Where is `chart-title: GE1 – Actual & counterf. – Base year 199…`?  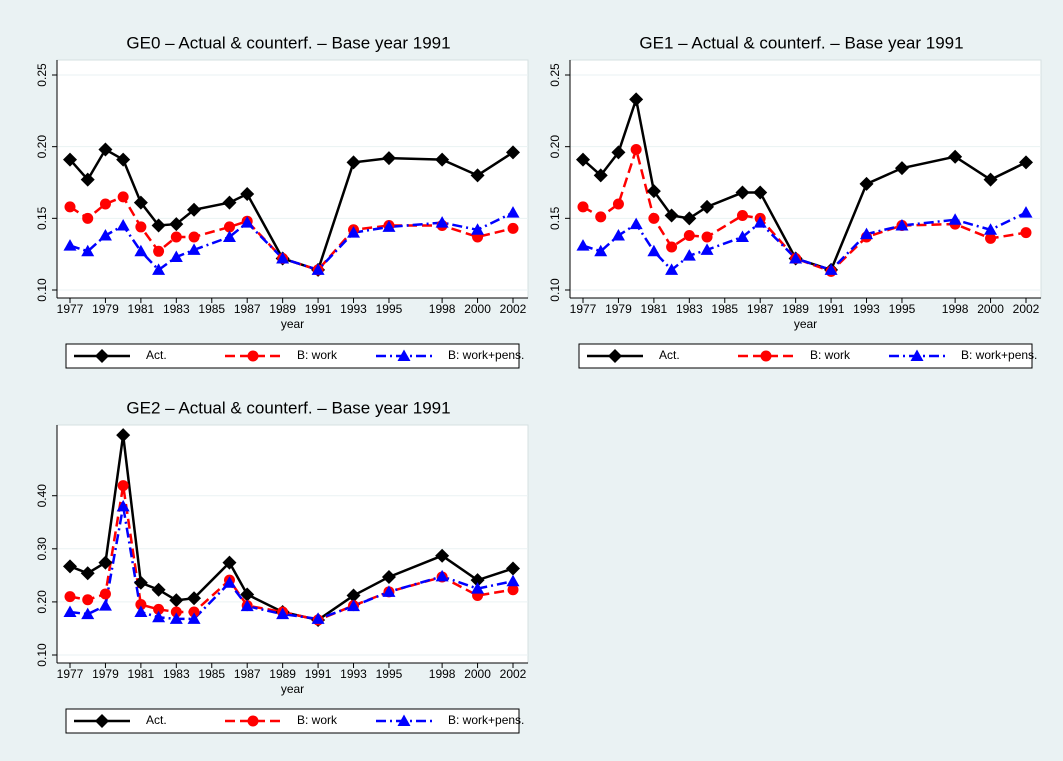 chart-title: GE1 – Actual & counterf. – Base year 199… is located at coordinates (801, 42).